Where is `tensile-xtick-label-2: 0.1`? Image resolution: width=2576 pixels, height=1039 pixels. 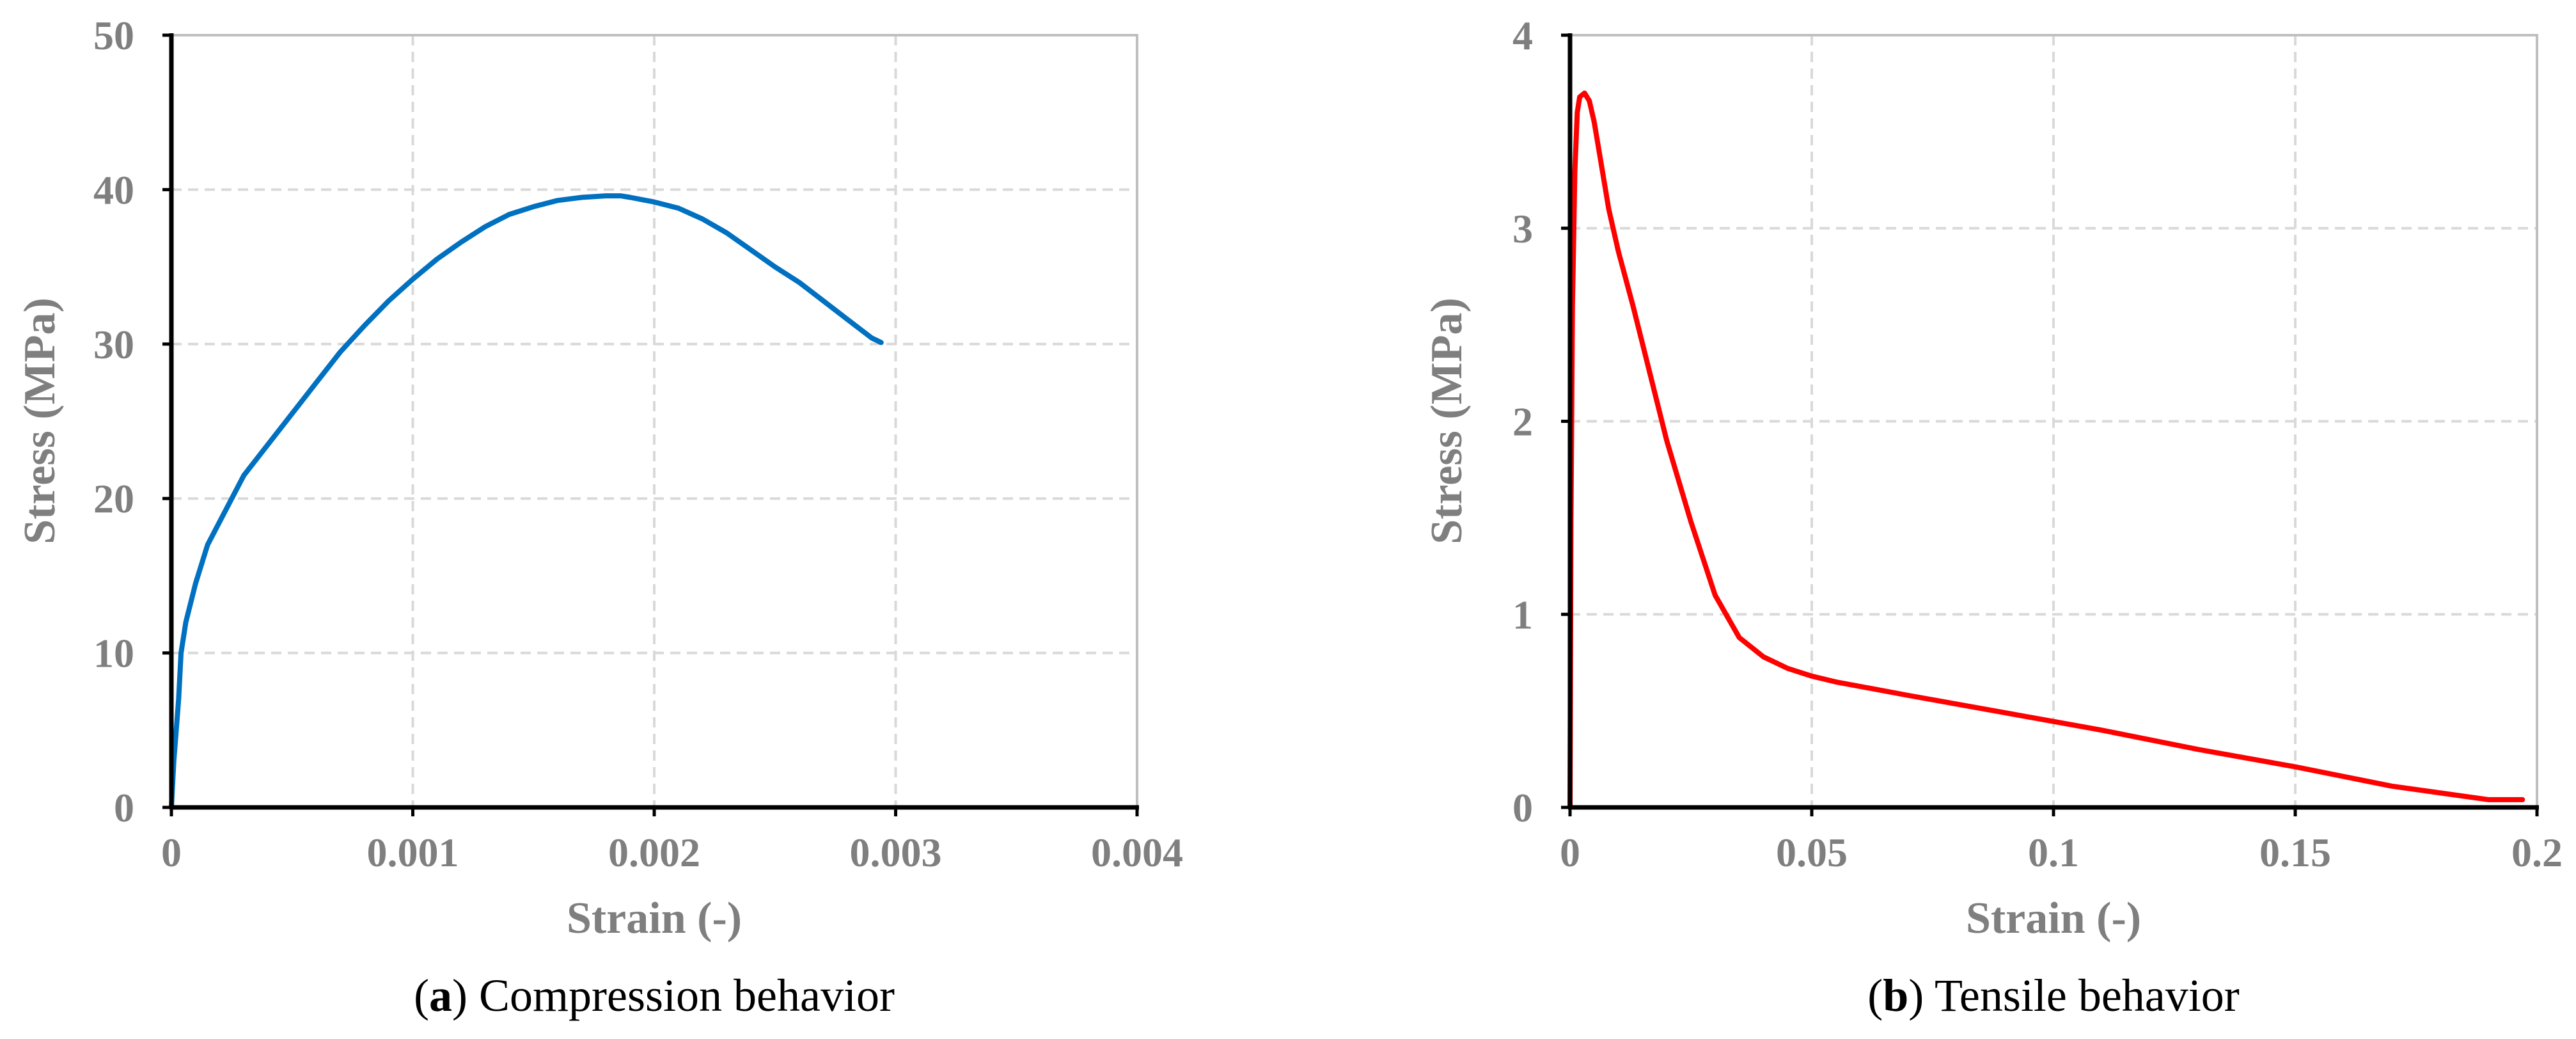
tensile-xtick-label-2: 0.1 is located at coordinates (2053, 852).